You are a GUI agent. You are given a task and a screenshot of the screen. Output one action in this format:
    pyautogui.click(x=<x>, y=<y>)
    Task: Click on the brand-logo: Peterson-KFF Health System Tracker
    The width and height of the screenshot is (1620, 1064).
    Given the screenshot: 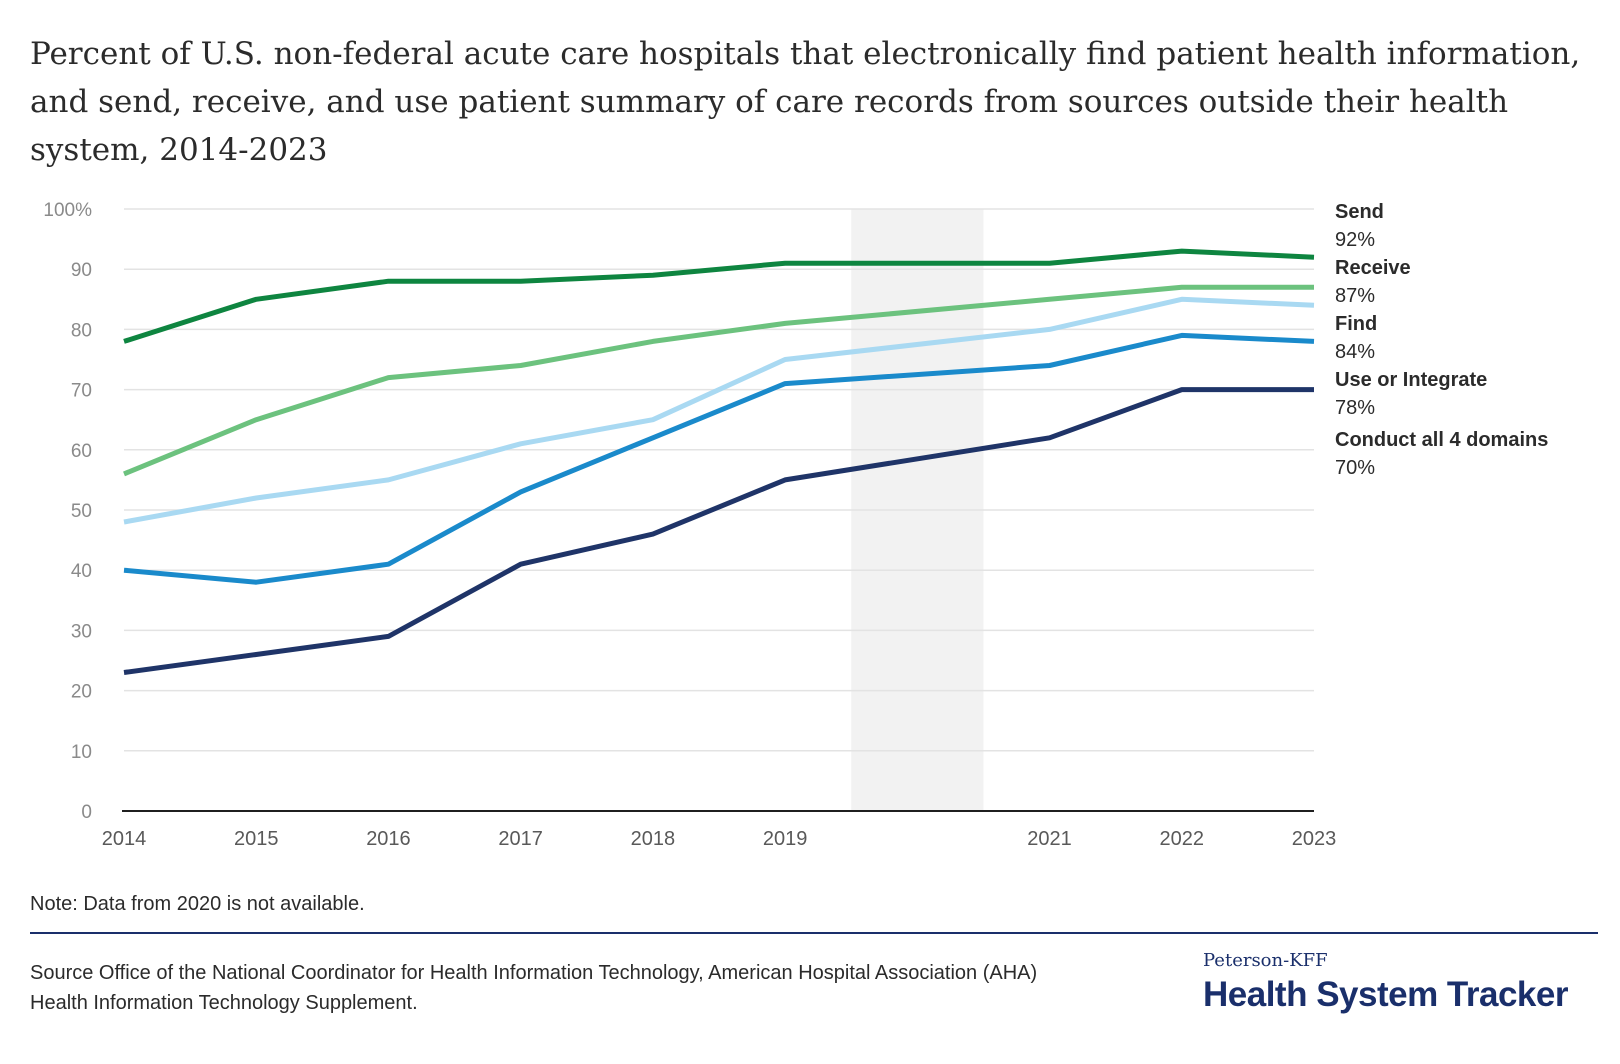 What is the action you would take?
    pyautogui.click(x=1385, y=982)
    